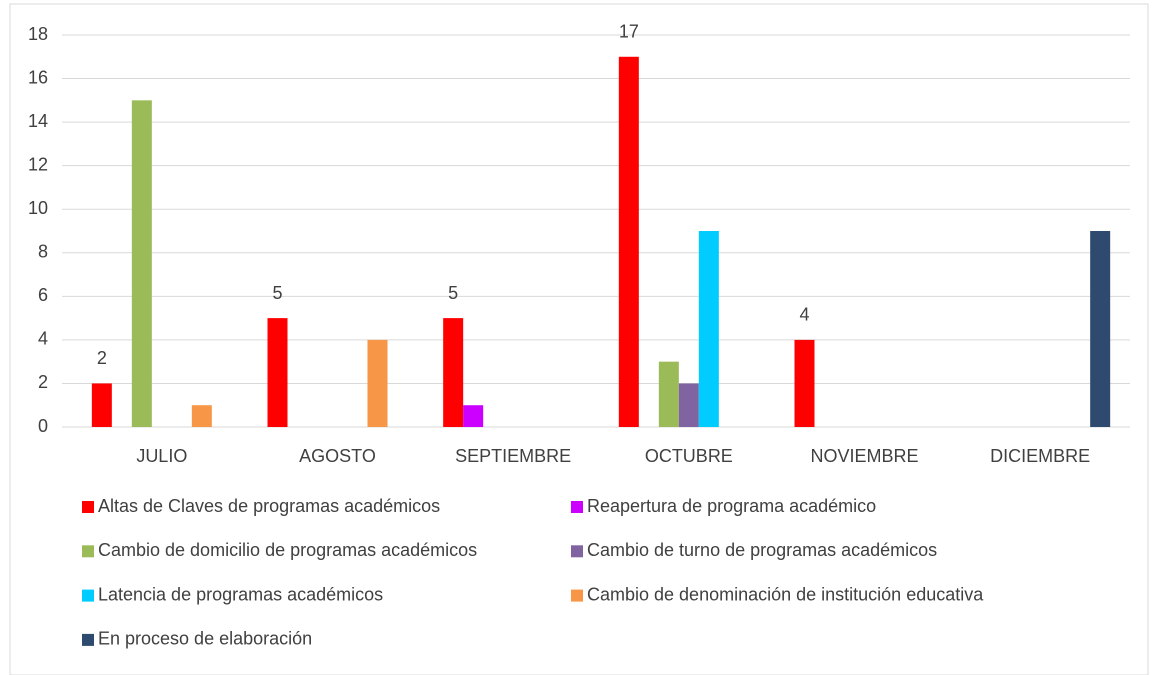  What do you see at coordinates (38, 164) in the screenshot?
I see `y-tick-label: 12` at bounding box center [38, 164].